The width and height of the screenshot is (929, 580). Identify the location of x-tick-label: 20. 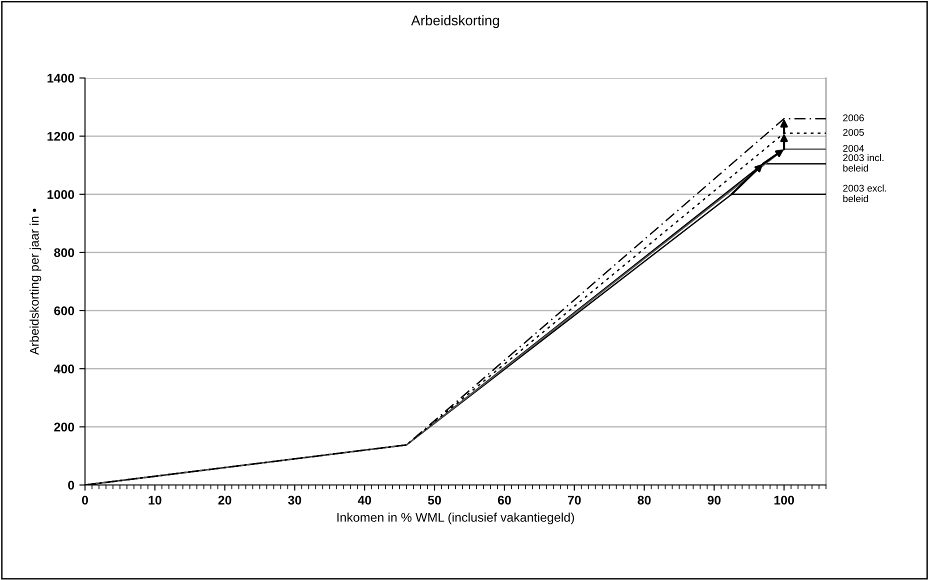
(225, 500).